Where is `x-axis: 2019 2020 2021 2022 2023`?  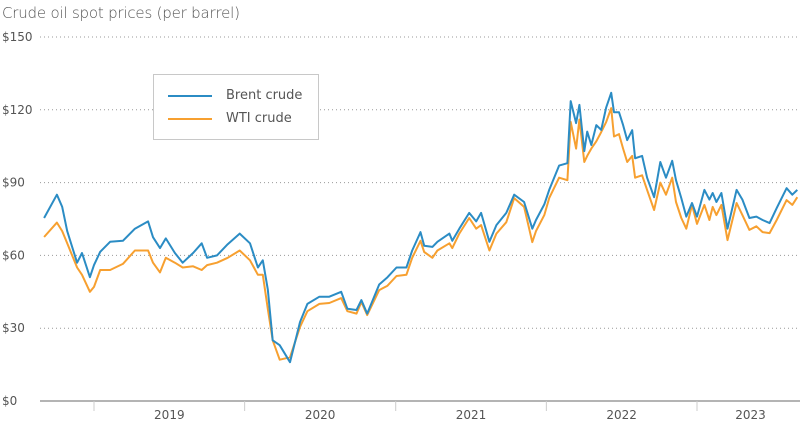 x-axis: 2019 2020 2021 2022 2023 is located at coordinates (420, 411).